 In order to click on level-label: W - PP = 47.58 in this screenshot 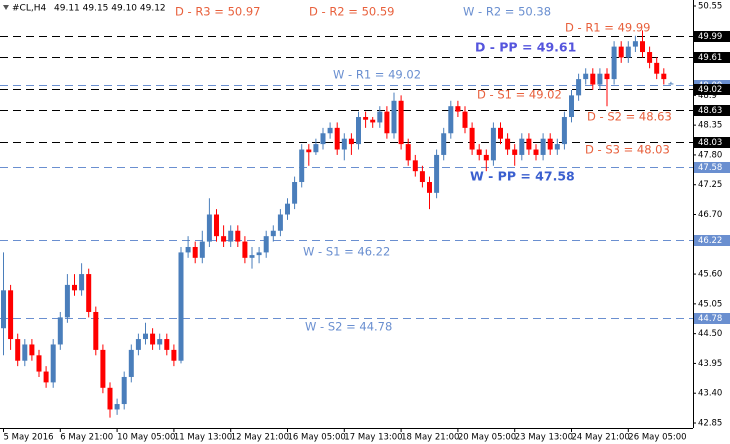, I will do `click(522, 176)`.